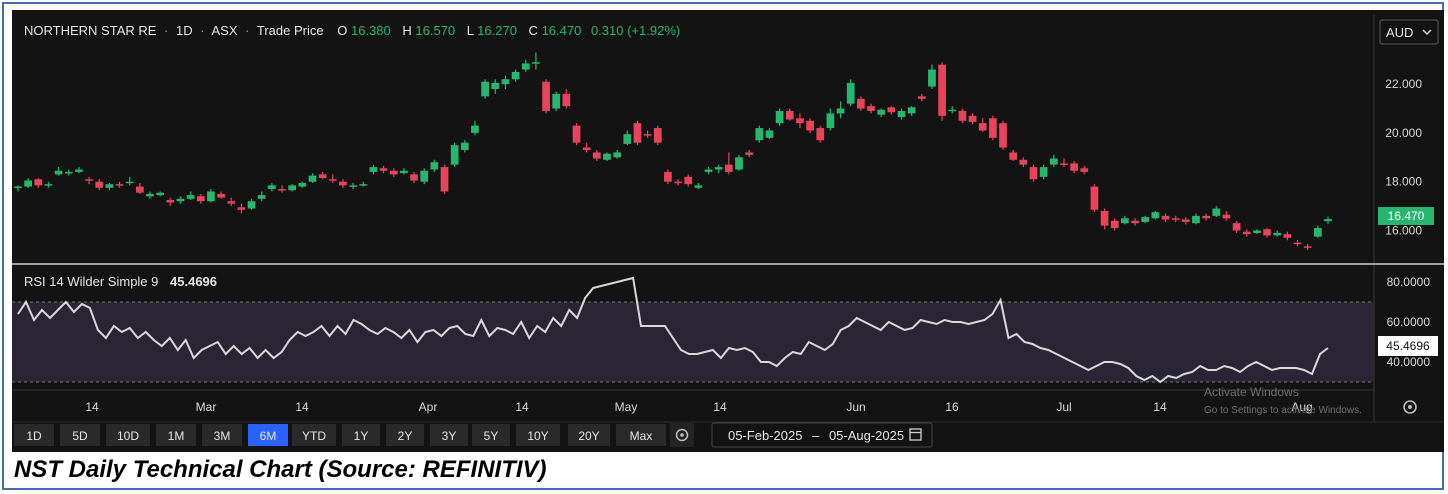 The image size is (1448, 494). I want to click on date-range-picker: 05-Feb-2025 – 05-Aug-2025, so click(822, 435).